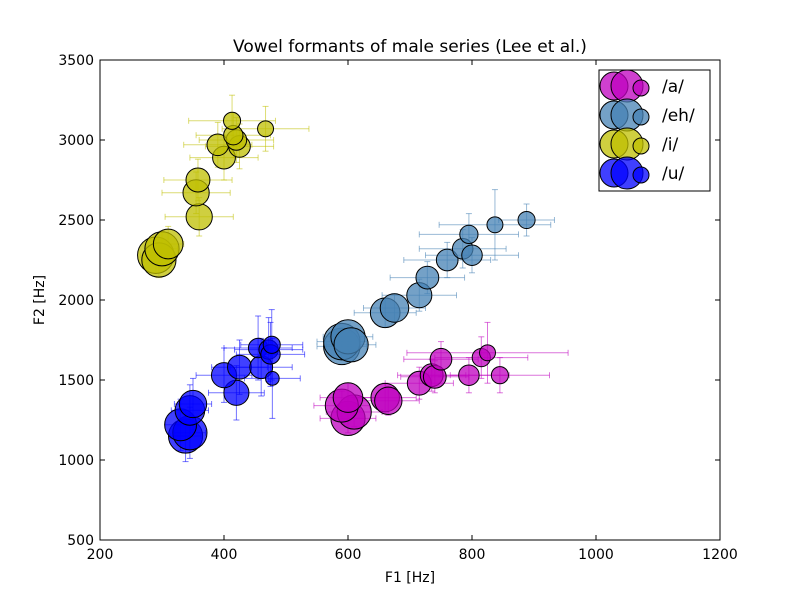  What do you see at coordinates (100, 555) in the screenshot?
I see `x-tick-label: 200` at bounding box center [100, 555].